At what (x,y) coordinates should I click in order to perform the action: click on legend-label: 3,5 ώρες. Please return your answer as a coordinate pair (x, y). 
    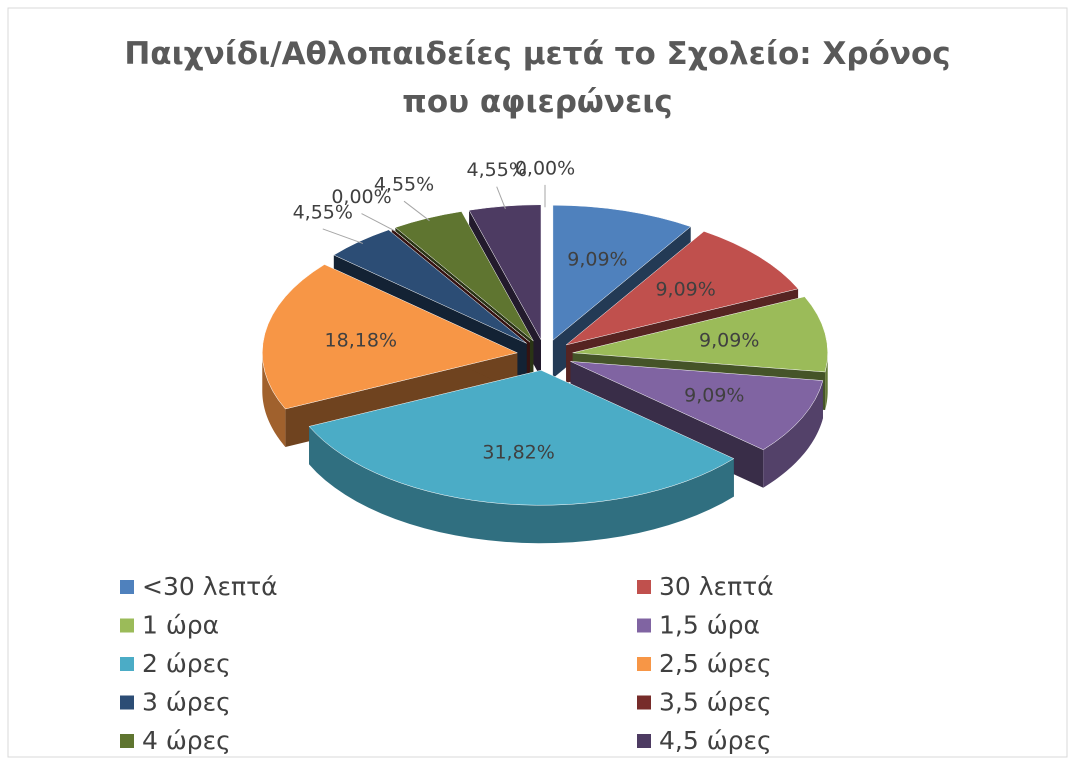
    Looking at the image, I should click on (715, 702).